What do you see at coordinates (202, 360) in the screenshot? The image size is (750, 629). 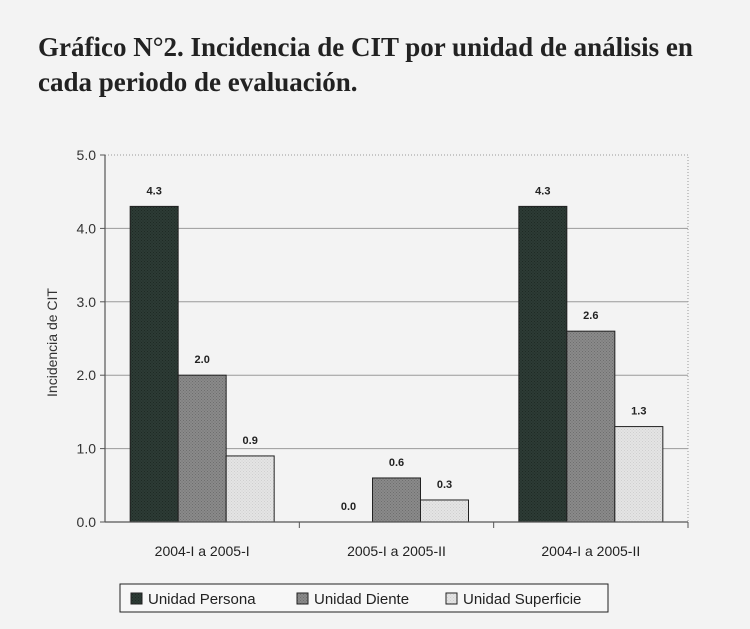 I see `data-label: 2.0` at bounding box center [202, 360].